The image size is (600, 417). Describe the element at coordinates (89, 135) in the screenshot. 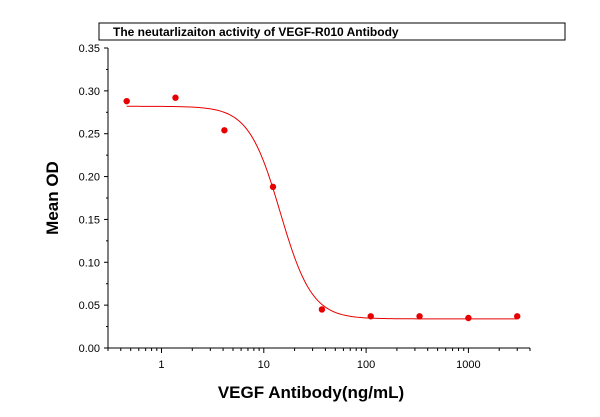

I see `y-tick-label: 0.25` at that location.